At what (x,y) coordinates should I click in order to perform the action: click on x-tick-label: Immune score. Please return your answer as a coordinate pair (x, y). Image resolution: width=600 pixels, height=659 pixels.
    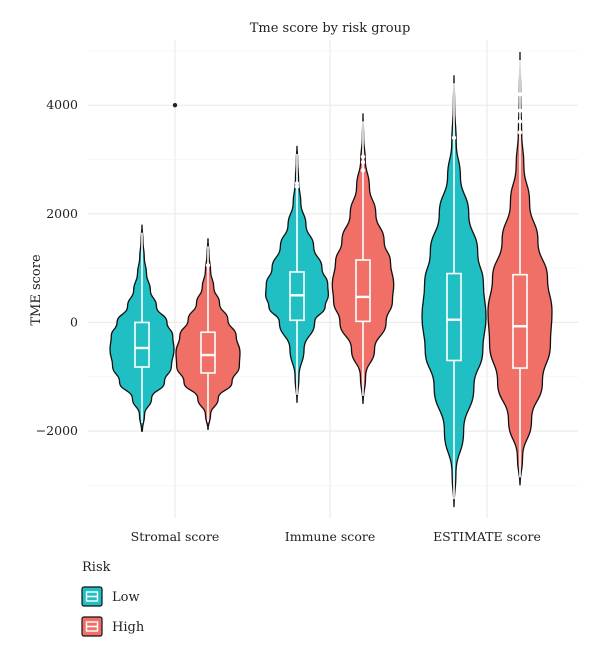
    Looking at the image, I should click on (330, 536).